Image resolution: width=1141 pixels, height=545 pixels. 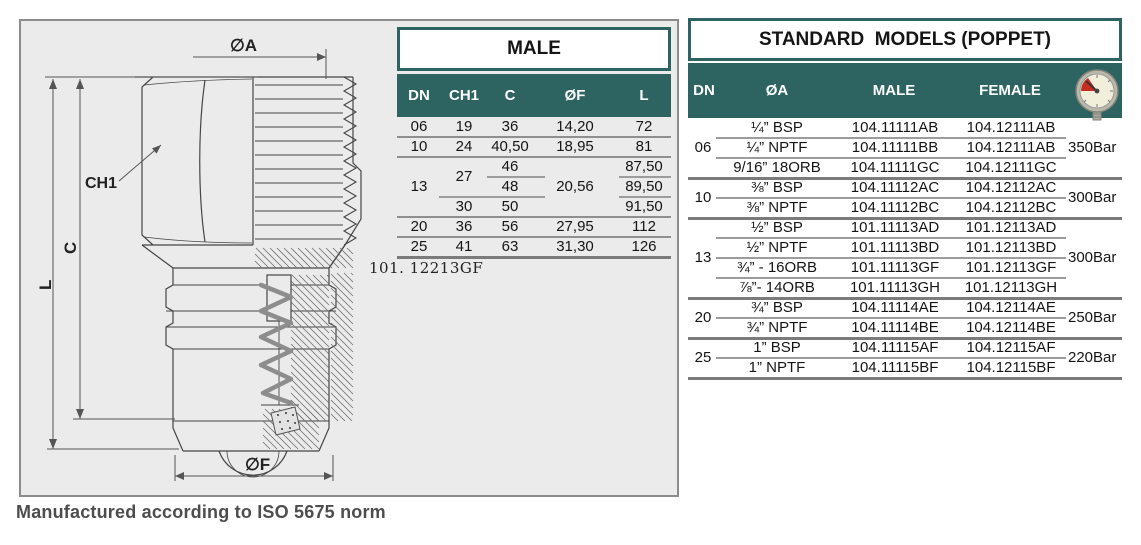 I want to click on male-col-header-of: ØF, so click(x=575, y=95).